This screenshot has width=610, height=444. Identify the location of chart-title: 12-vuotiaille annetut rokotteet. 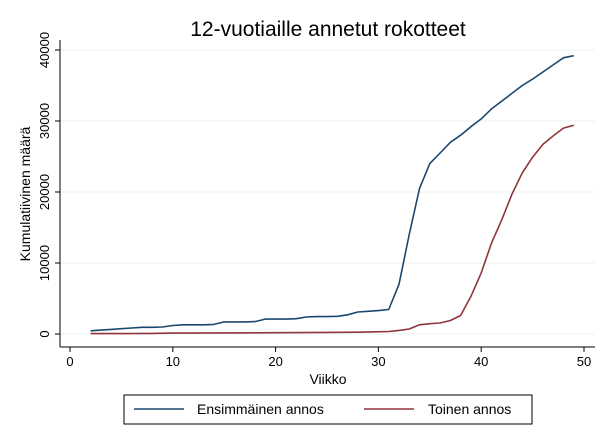
(328, 29).